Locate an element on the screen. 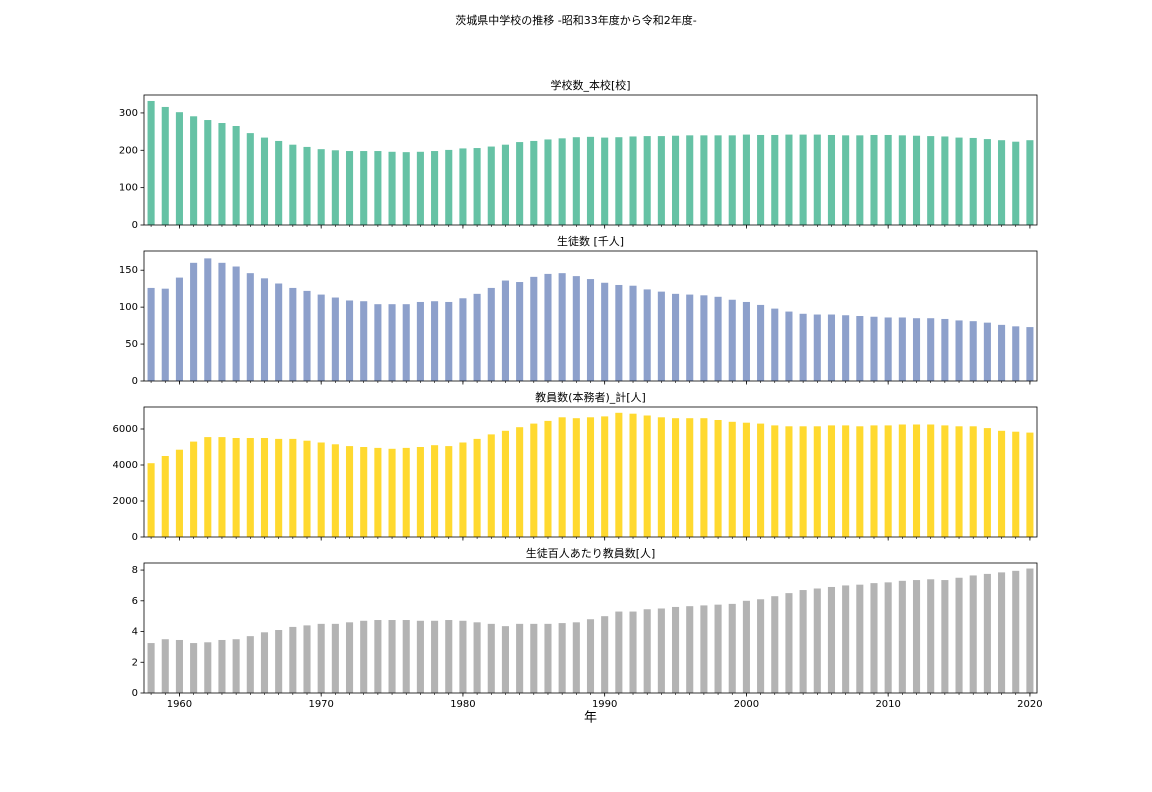  x-tick-label: 2020 is located at coordinates (1029, 704).